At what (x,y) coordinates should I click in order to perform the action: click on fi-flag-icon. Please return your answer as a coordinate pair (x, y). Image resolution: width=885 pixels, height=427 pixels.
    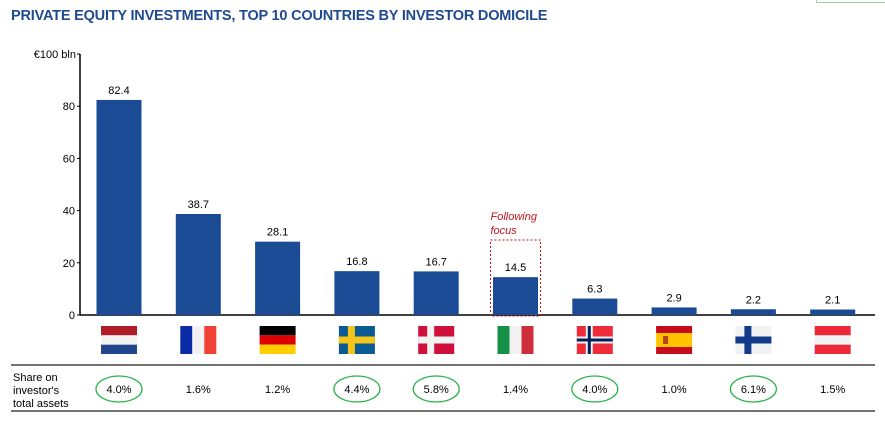
    Looking at the image, I should click on (753, 340).